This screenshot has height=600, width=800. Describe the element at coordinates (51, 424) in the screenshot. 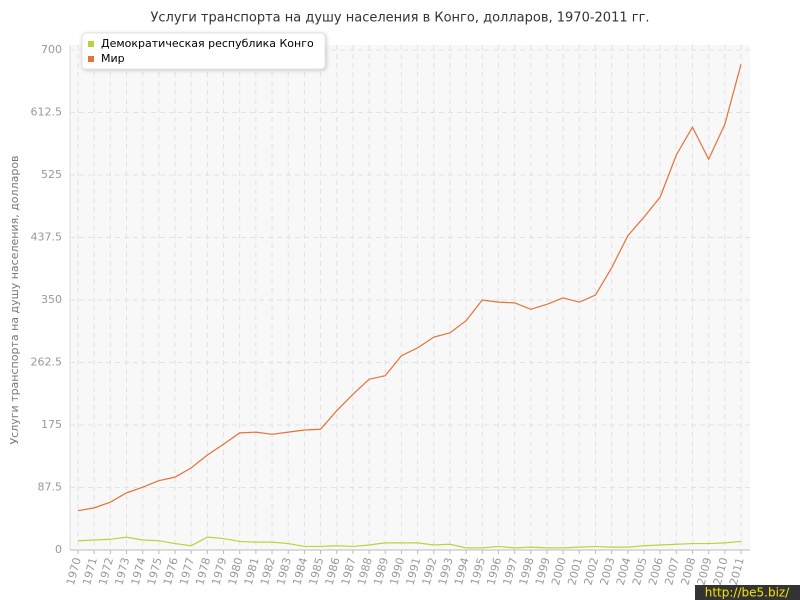

I see `y-tick-label: 175` at that location.